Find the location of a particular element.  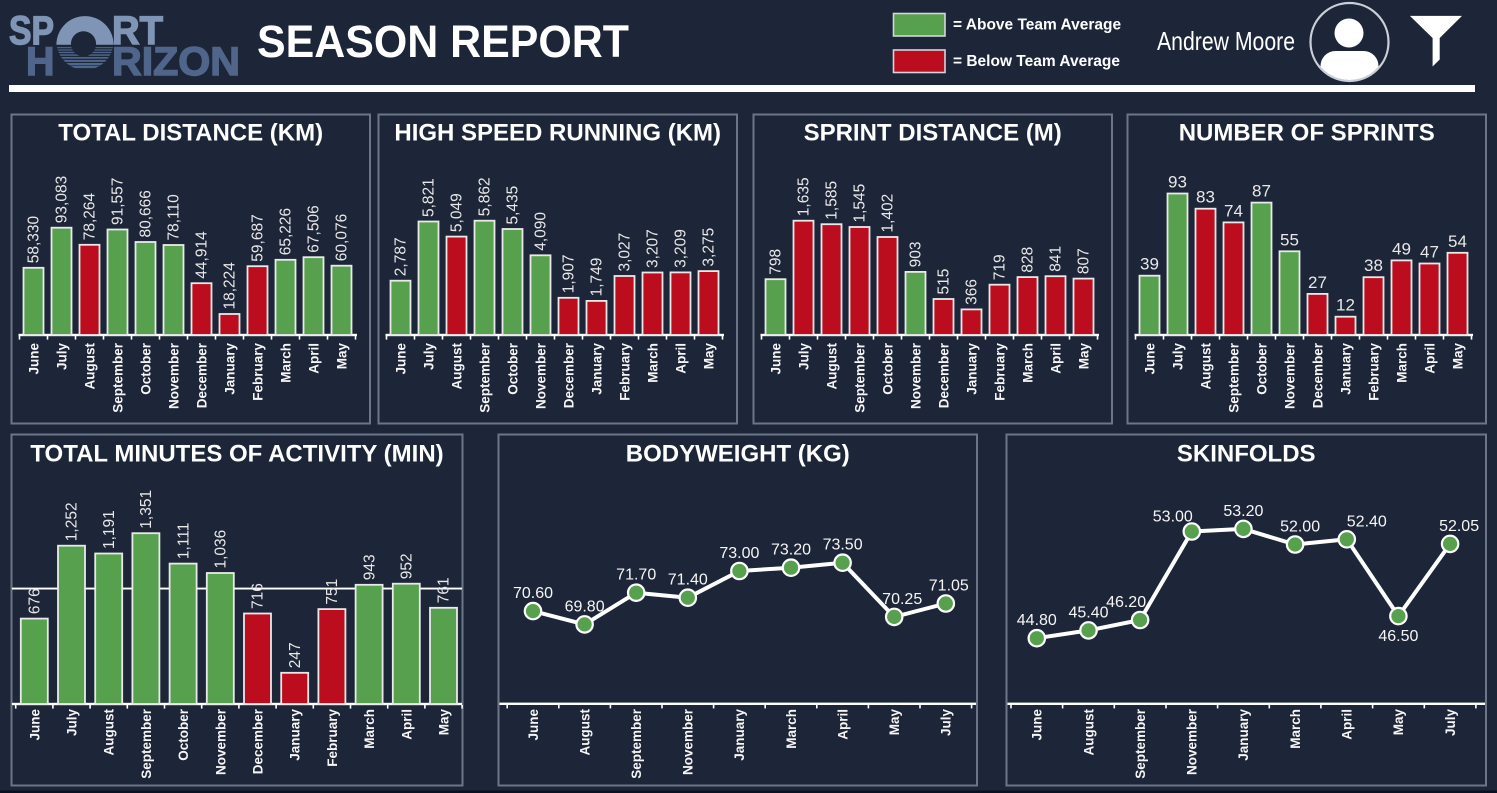

svg-text: 73.20 is located at coordinates (791, 550).